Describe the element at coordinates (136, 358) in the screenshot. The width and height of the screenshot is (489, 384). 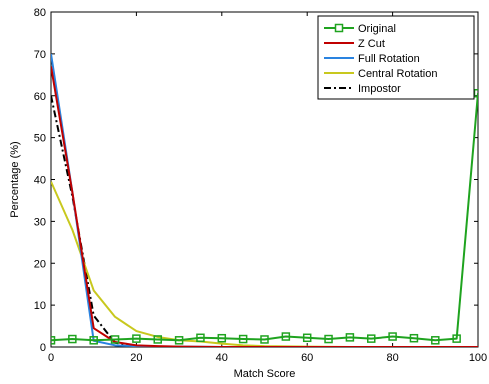
I see `x-tick-label: 20` at that location.